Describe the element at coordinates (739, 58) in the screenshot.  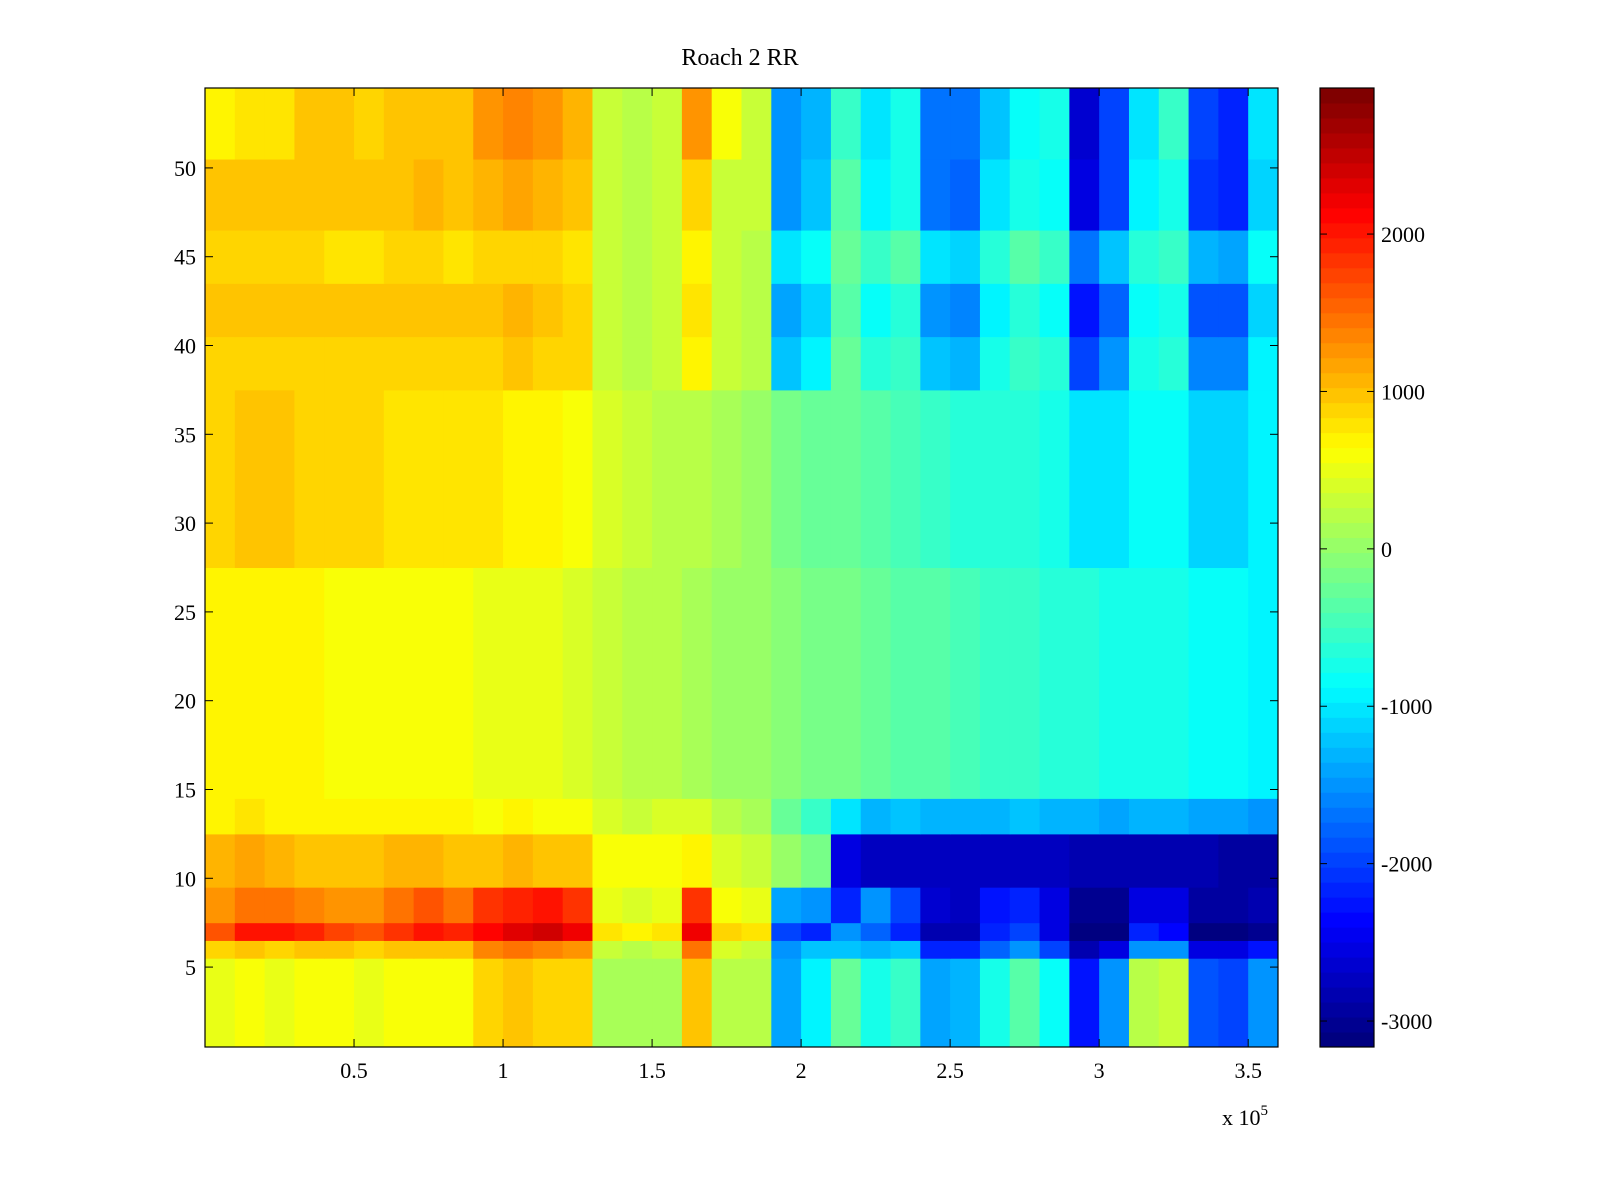
I see `chart-title: Roach 2 RR` at that location.